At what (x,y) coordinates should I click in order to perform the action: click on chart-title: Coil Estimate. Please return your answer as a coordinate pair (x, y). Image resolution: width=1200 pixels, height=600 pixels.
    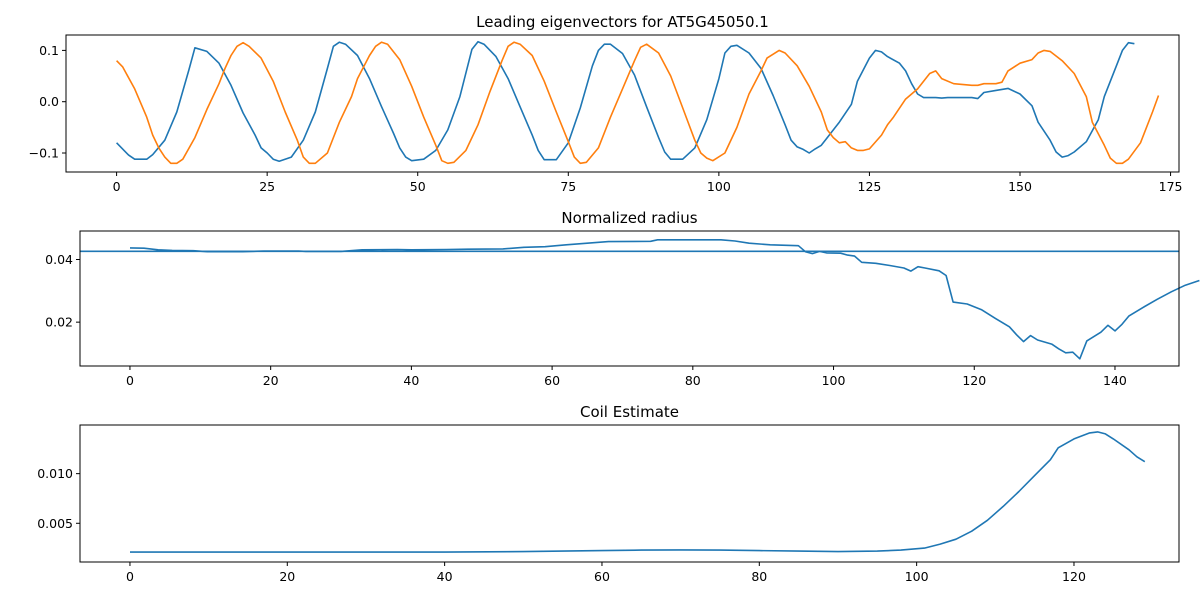
    Looking at the image, I should click on (629, 412).